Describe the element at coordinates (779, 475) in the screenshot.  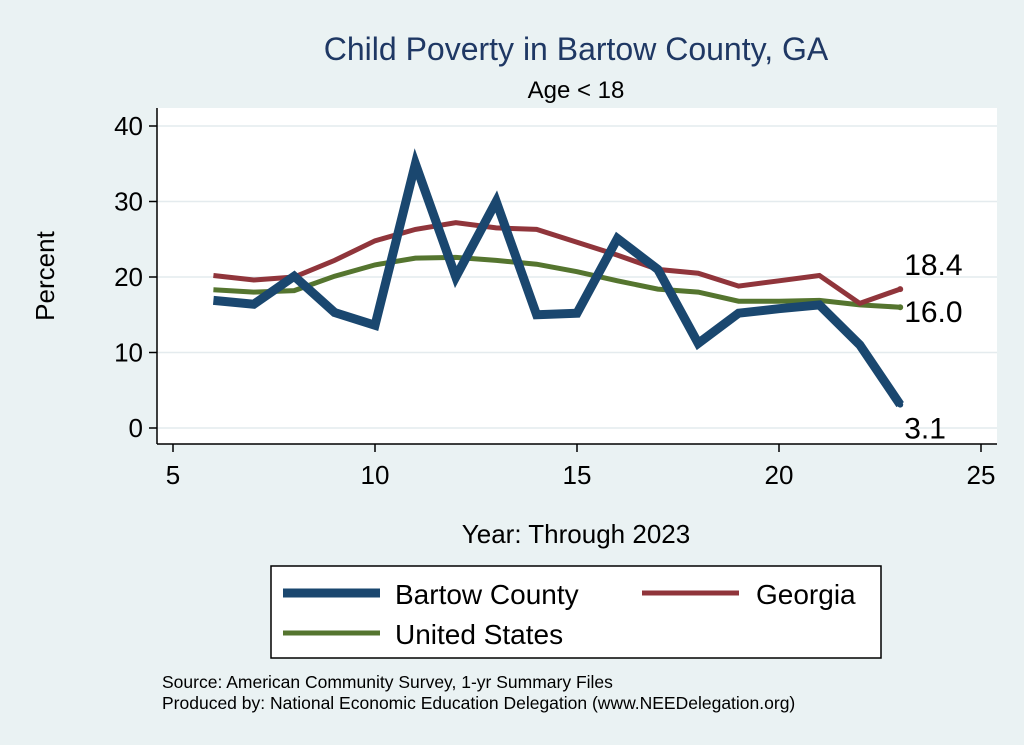
I see `x-tick-label: 20` at that location.